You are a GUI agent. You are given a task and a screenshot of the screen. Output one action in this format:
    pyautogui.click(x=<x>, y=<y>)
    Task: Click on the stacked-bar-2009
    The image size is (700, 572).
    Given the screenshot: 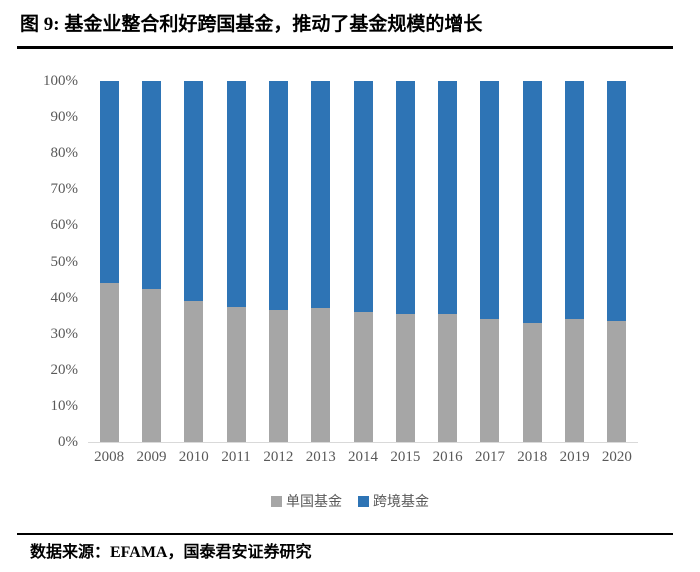 What is the action you would take?
    pyautogui.click(x=151, y=261)
    